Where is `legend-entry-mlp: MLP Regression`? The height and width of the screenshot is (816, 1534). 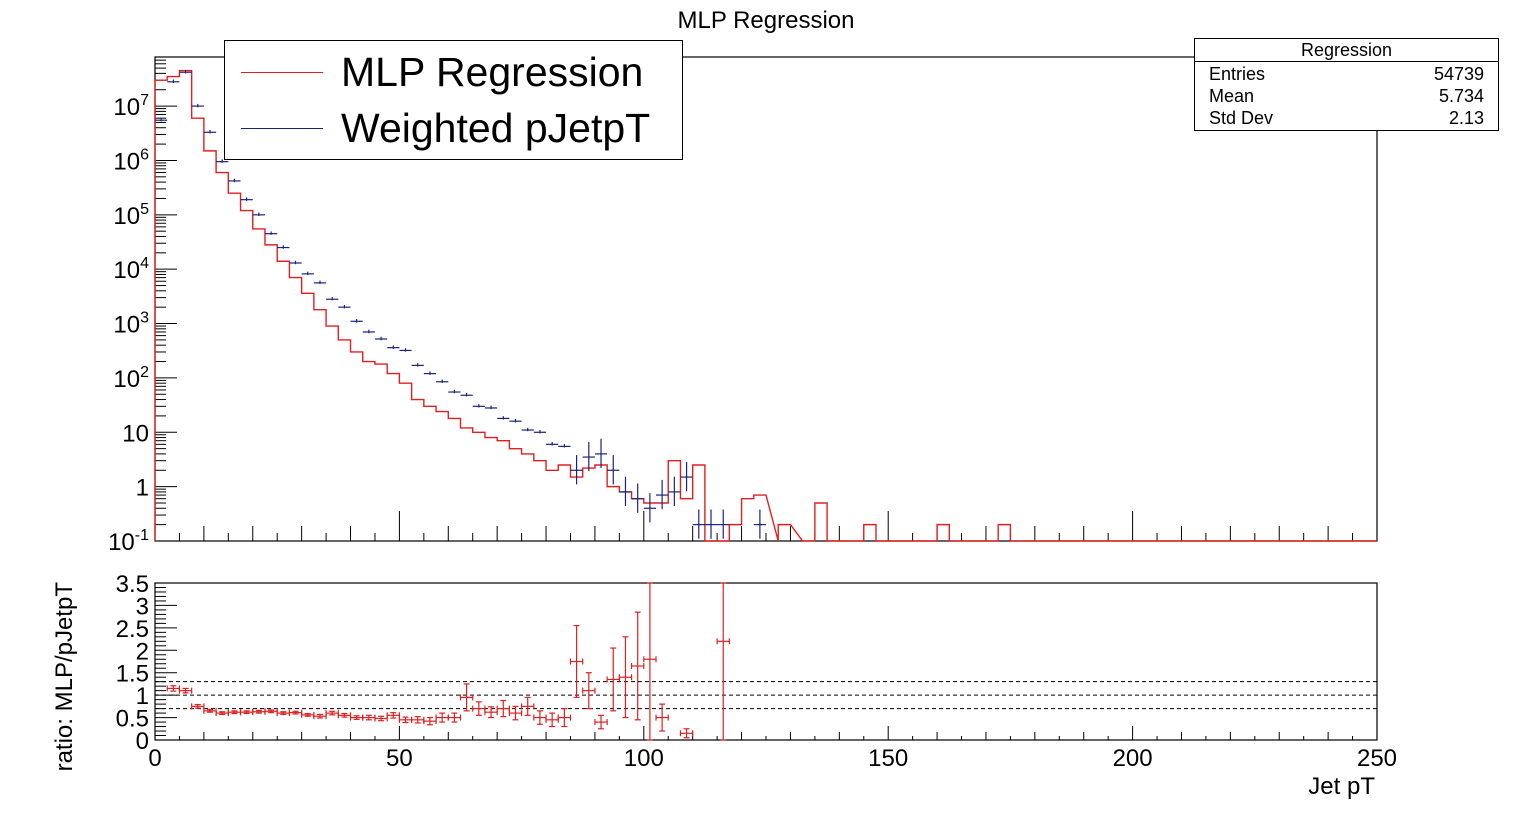
legend-entry-mlp: MLP Regression is located at coordinates (434, 72).